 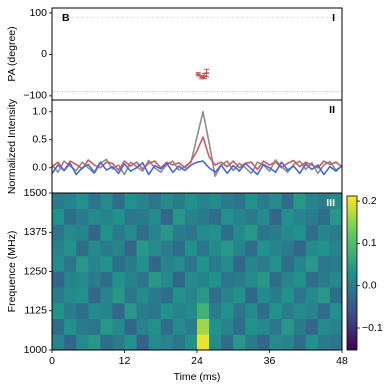 What do you see at coordinates (330, 203) in the screenshot?
I see `panel-label: III` at bounding box center [330, 203].